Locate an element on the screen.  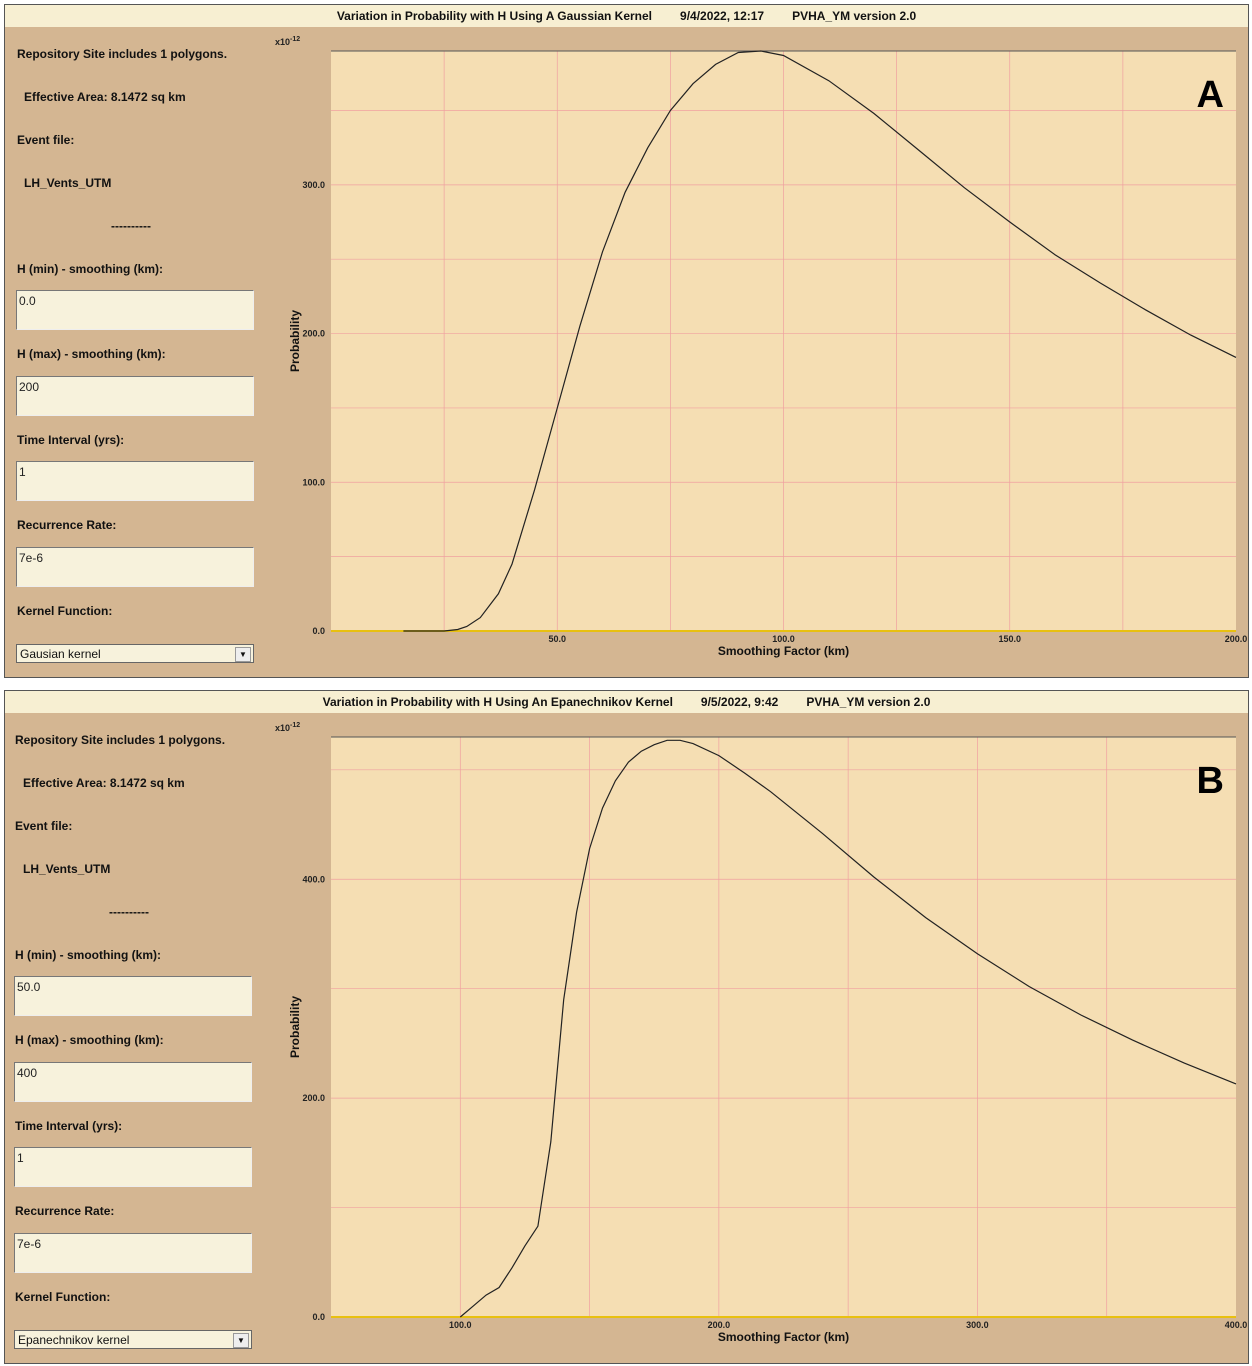
kernel-function-select: Epanechnikov kernel ▼ is located at coordinates (133, 1339).